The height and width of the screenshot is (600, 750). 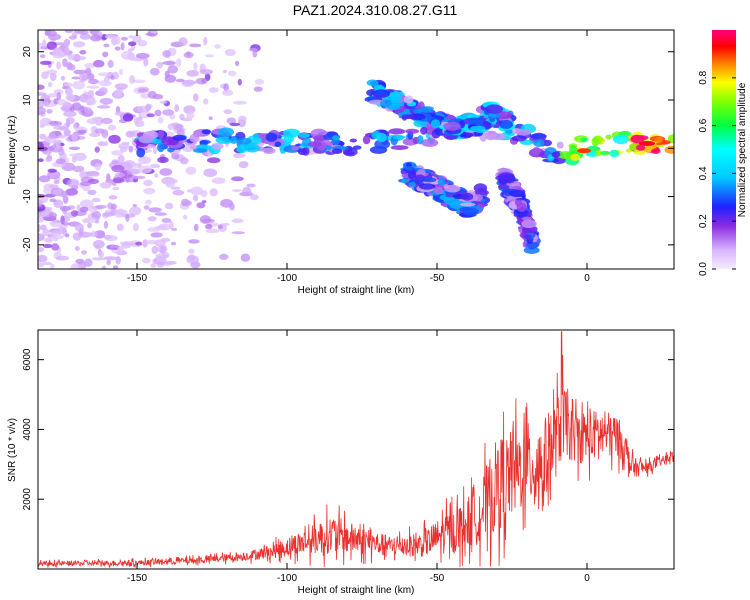 What do you see at coordinates (703, 221) in the screenshot?
I see `colorbar-tick-label: 0.2` at bounding box center [703, 221].